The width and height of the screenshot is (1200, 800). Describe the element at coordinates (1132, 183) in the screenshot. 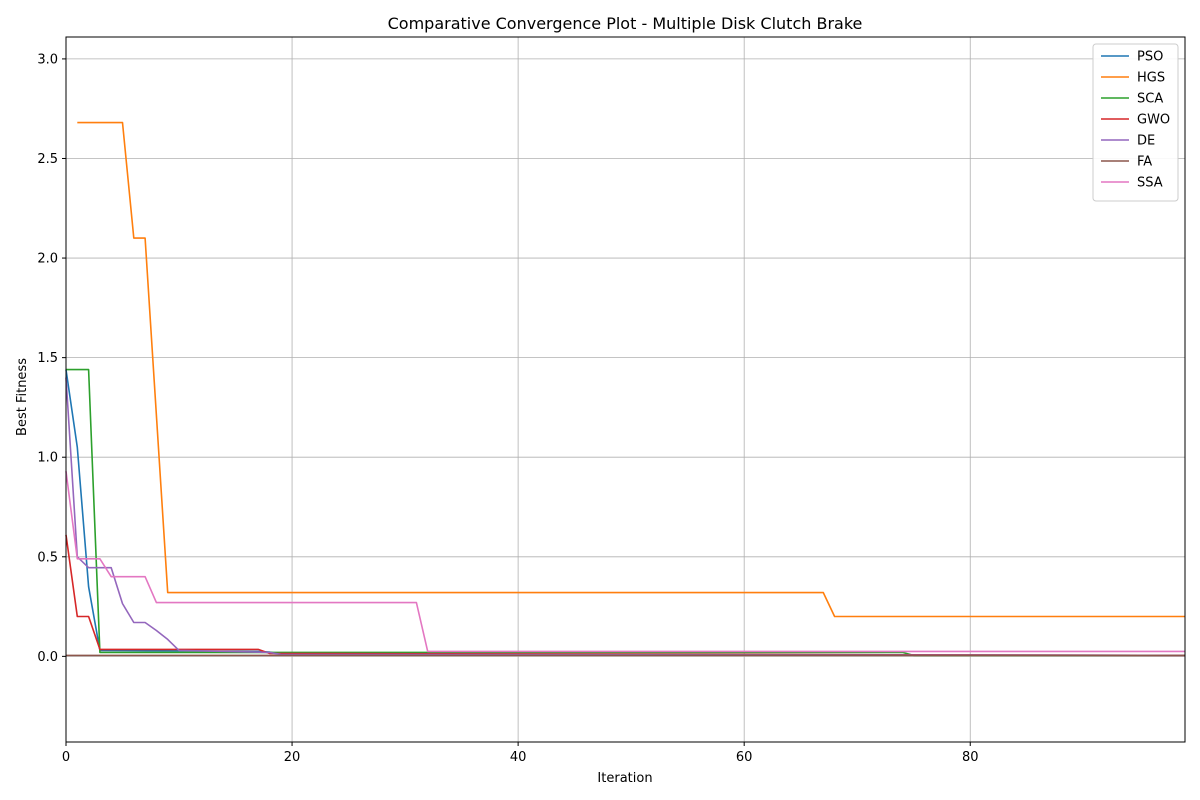

I see `legend-item-ssa: SSA` at that location.